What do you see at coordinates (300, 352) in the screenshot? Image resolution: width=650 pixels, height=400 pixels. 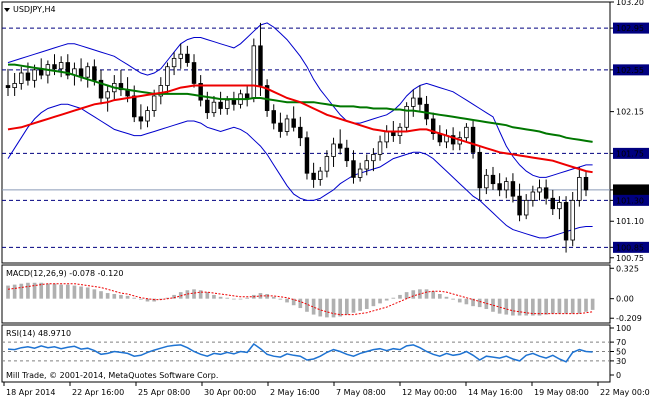 I see `rsi-line` at bounding box center [300, 352].